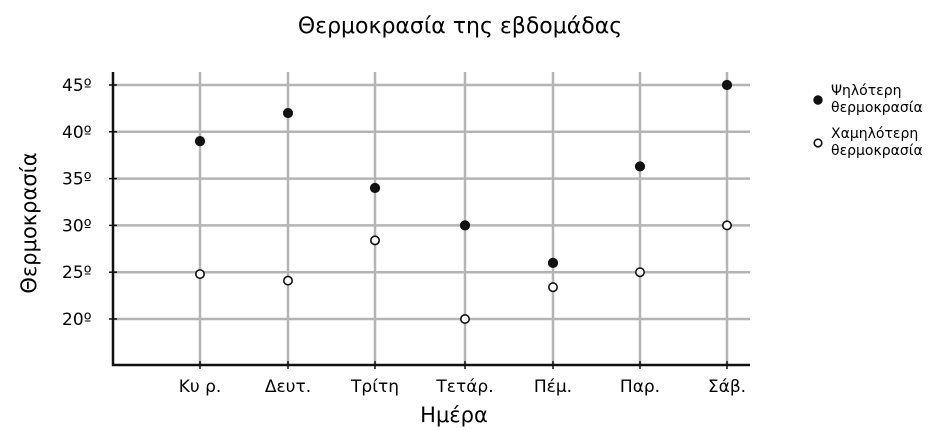 The image size is (943, 430). I want to click on x-tick-label: Κυ ρ., so click(200, 387).